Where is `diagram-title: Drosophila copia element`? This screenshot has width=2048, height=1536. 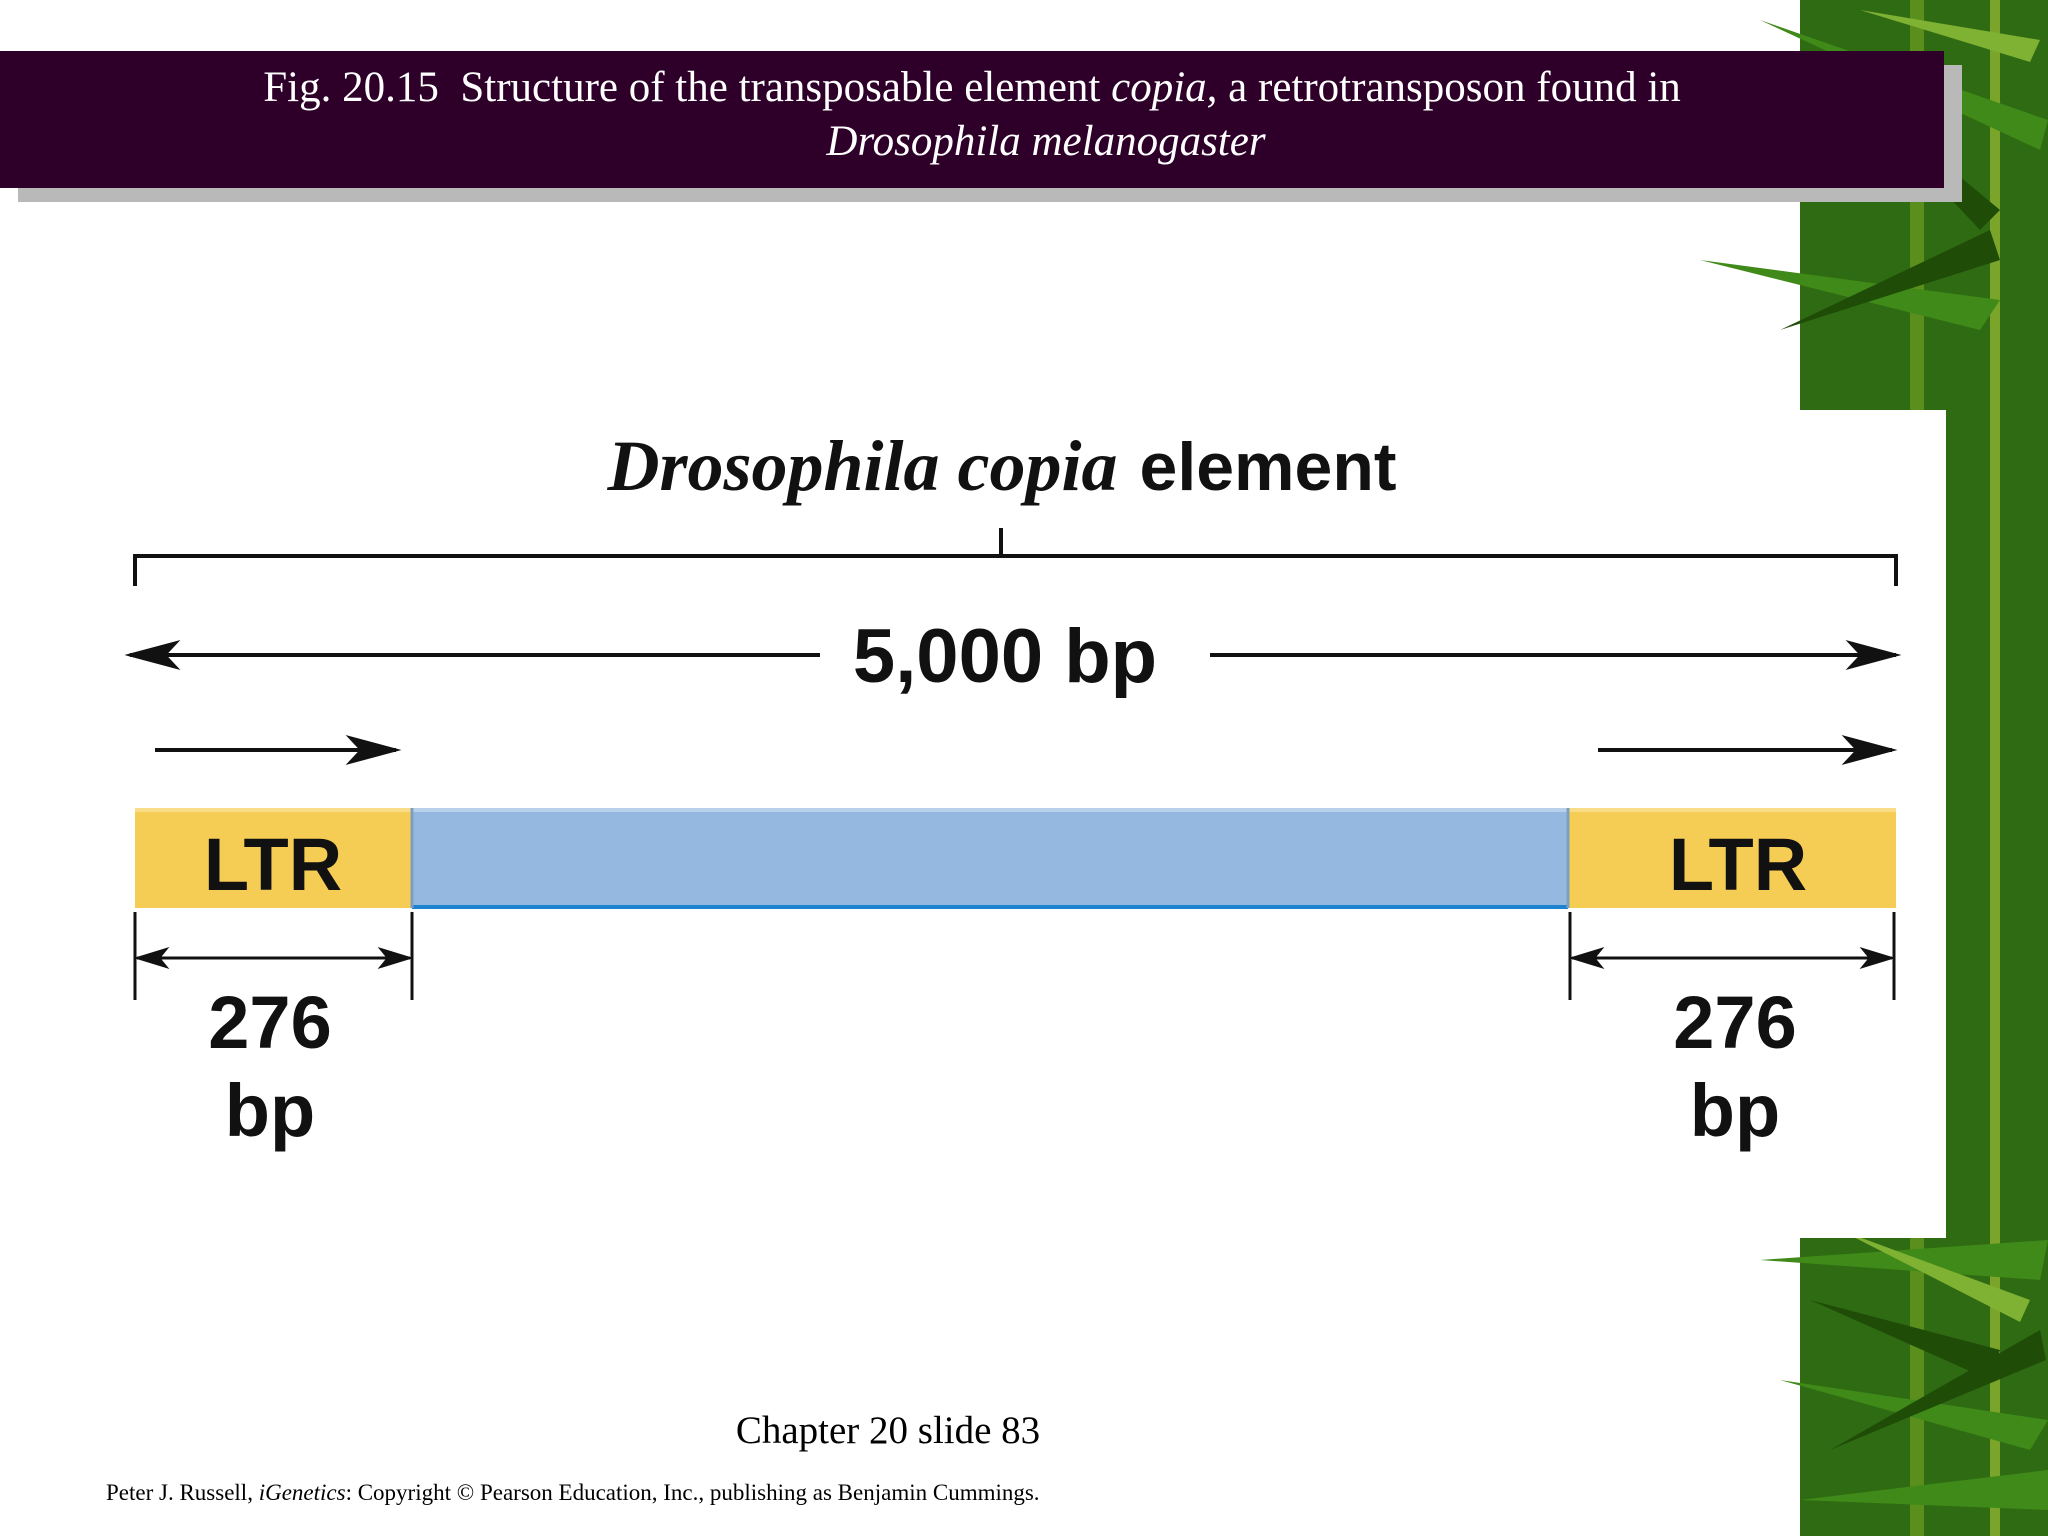 diagram-title: Drosophila copia element is located at coordinates (1001, 466).